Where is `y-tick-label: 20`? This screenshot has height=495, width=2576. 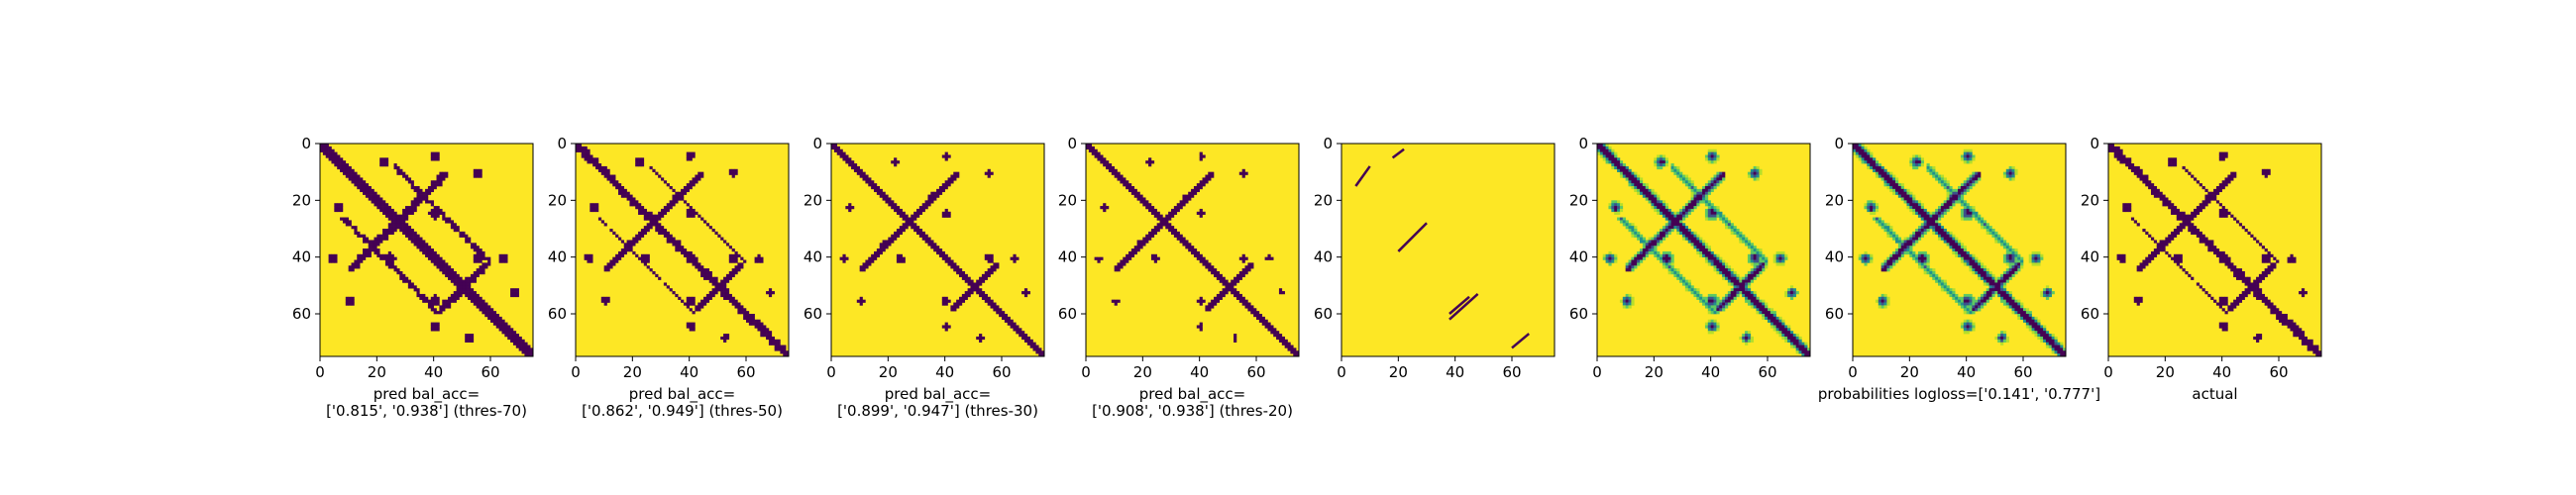 y-tick-label: 20 is located at coordinates (557, 200).